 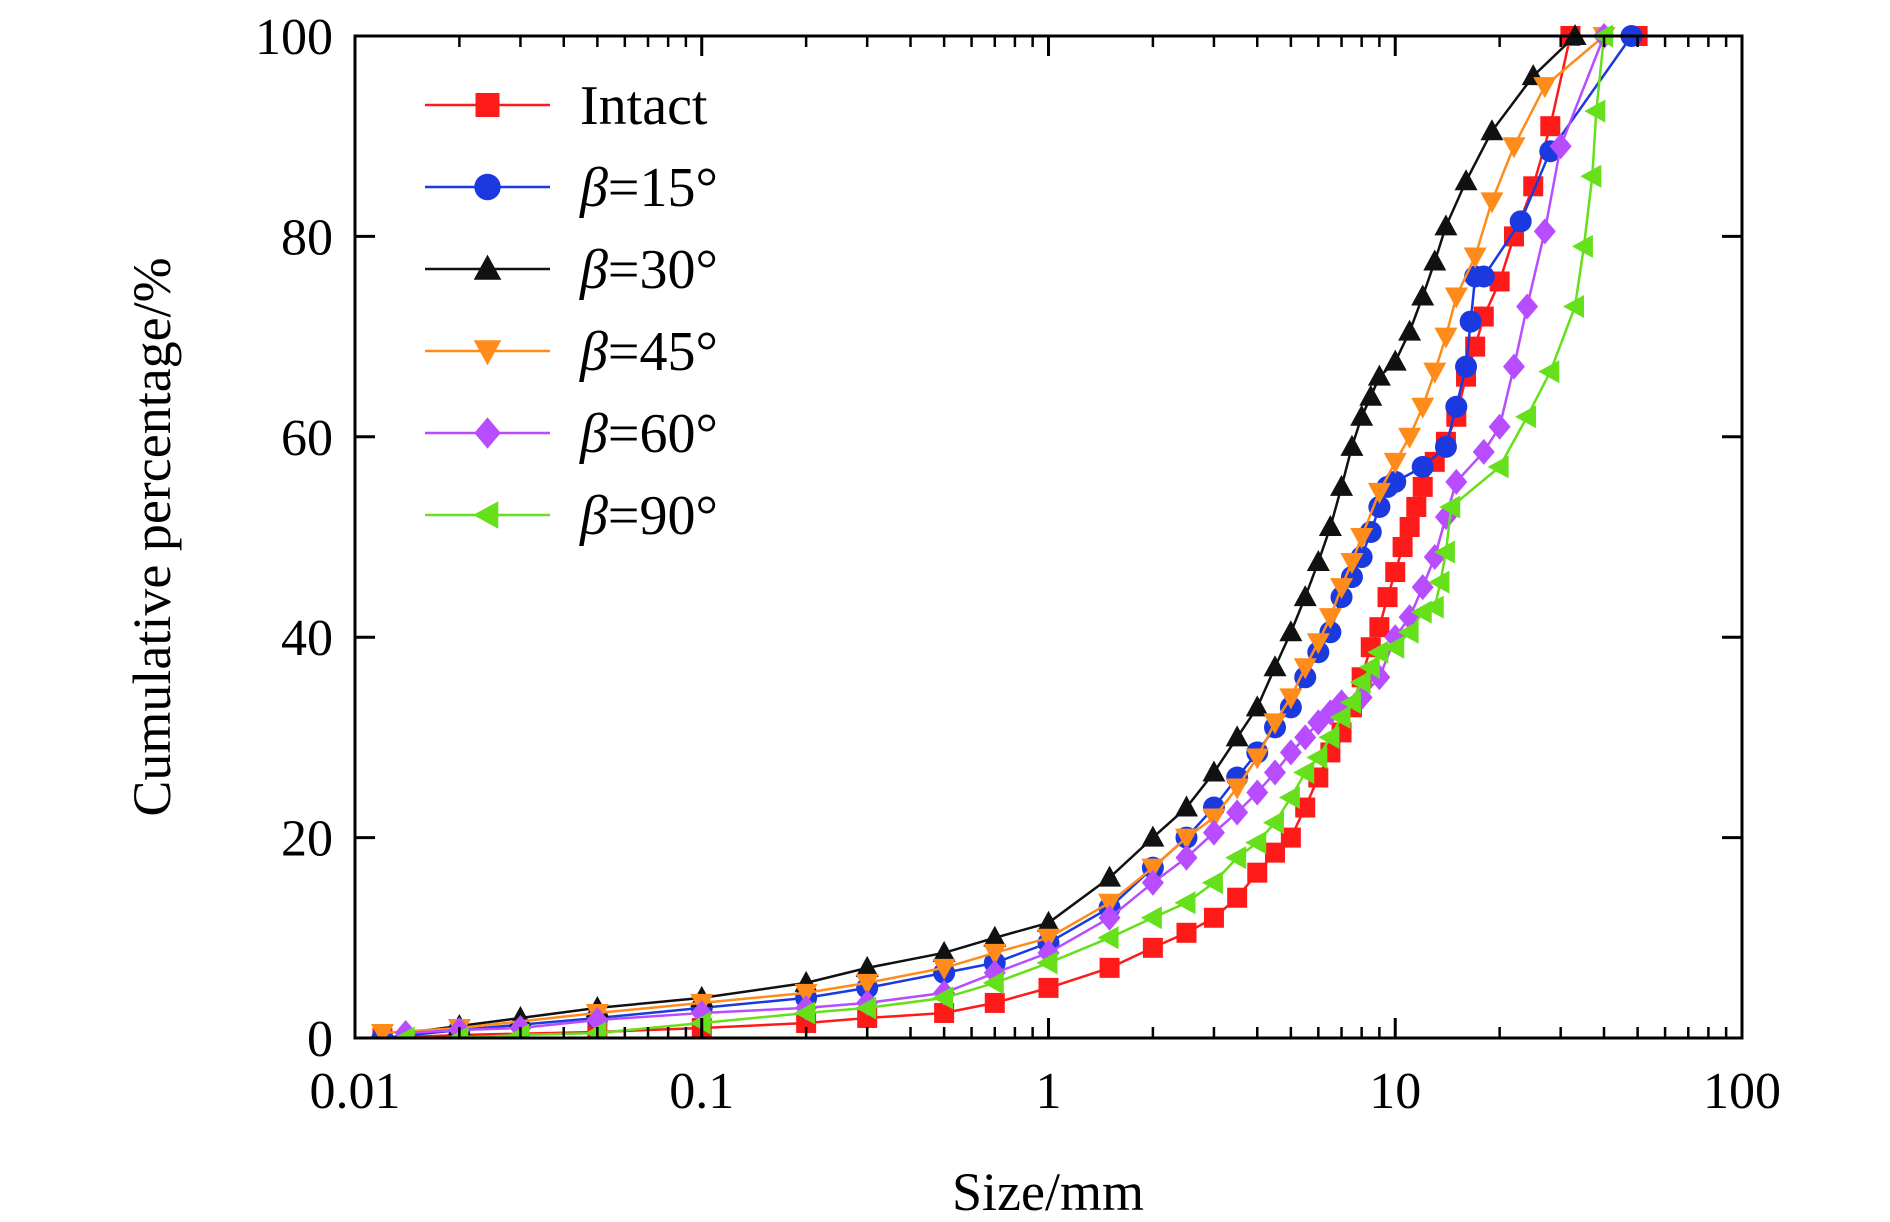 What do you see at coordinates (307, 438) in the screenshot?
I see `y-tick-label: 60` at bounding box center [307, 438].